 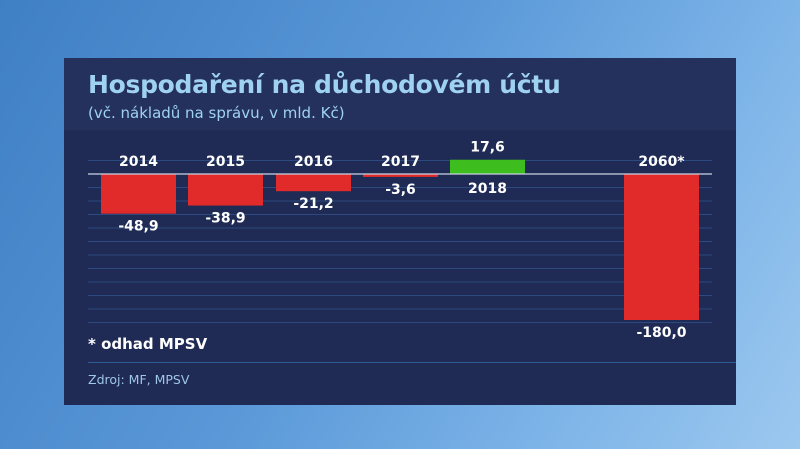 What do you see at coordinates (313, 183) in the screenshot?
I see `bar-2016` at bounding box center [313, 183].